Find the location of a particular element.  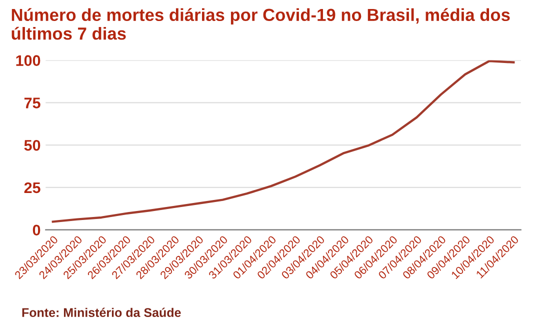

y-tick-label: 25 is located at coordinates (32, 188).